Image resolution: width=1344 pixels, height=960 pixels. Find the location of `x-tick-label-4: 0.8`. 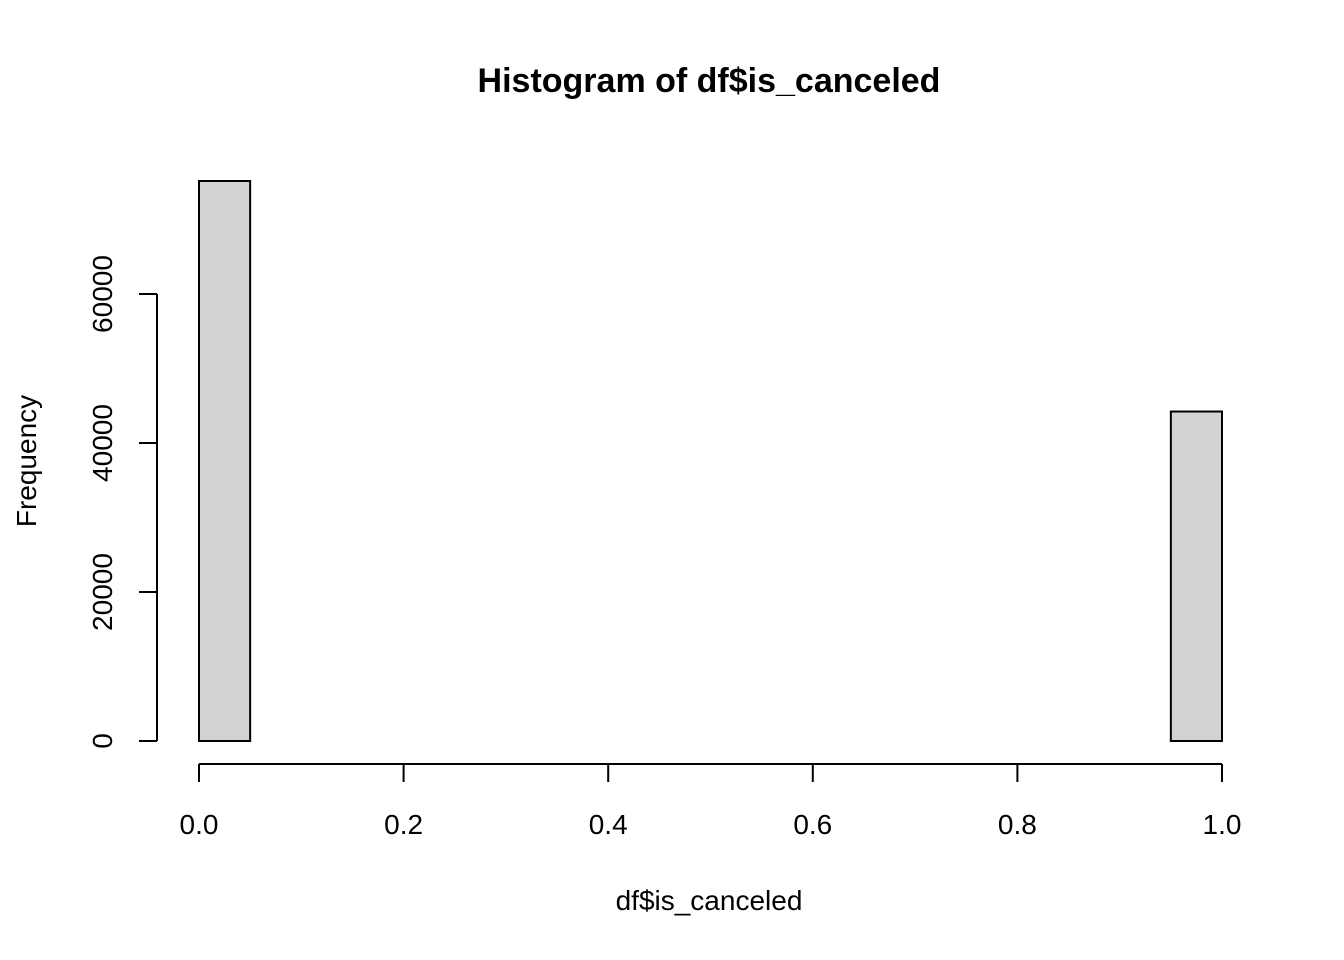

x-tick-label-4: 0.8 is located at coordinates (1017, 824).